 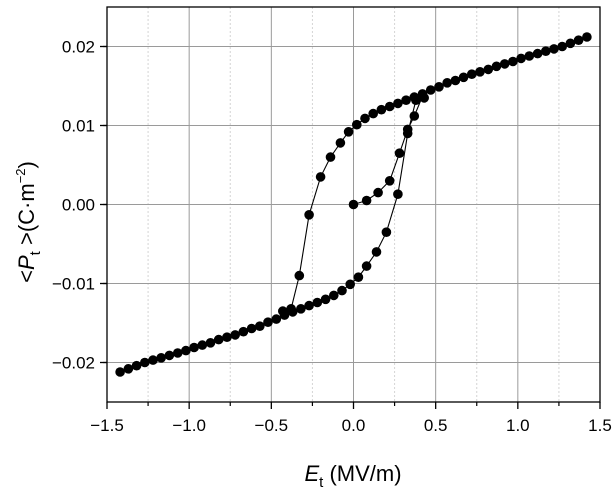 What do you see at coordinates (73, 284) in the screenshot?
I see `y-tick-label: −0.01` at bounding box center [73, 284].